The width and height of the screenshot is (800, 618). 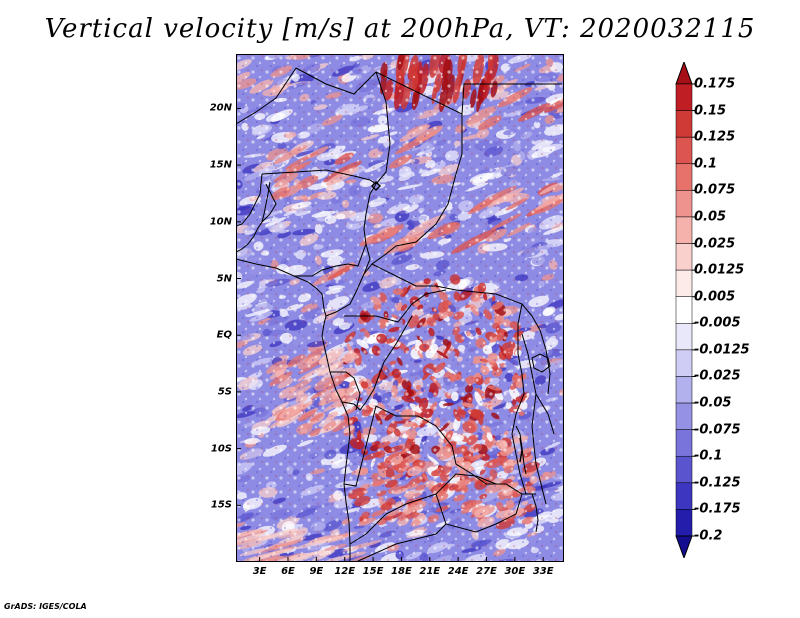 What do you see at coordinates (401, 542) in the screenshot?
I see `border-southern` at bounding box center [401, 542].